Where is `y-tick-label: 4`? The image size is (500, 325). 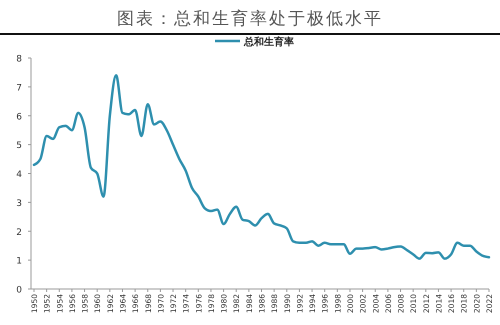
y-tick-label: 4 is located at coordinates (19, 175).